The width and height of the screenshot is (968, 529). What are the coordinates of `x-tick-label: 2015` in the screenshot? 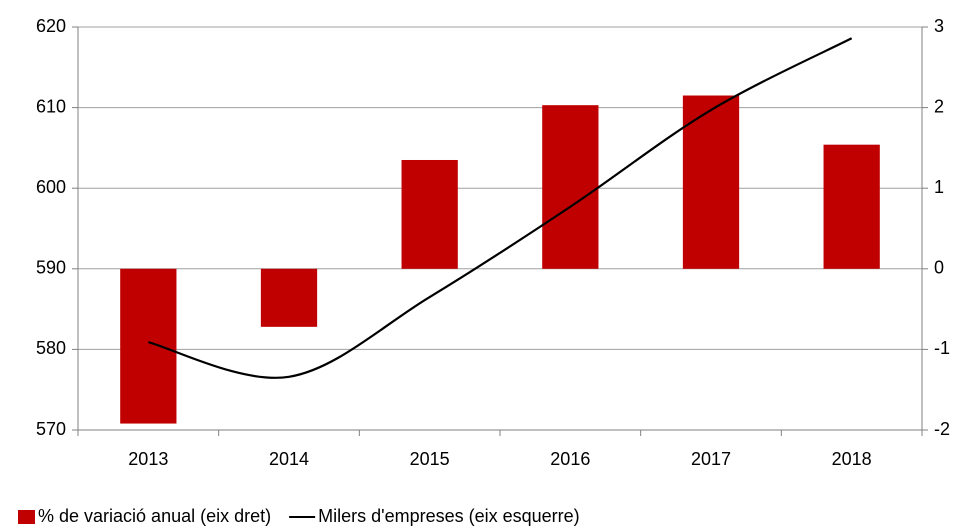 It's located at (430, 459).